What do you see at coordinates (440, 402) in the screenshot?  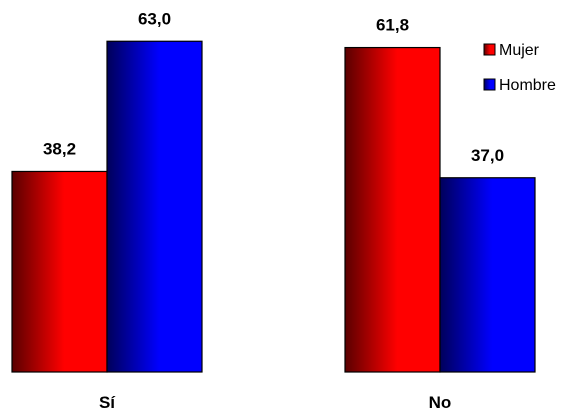 I see `category-label-no: No` at bounding box center [440, 402].